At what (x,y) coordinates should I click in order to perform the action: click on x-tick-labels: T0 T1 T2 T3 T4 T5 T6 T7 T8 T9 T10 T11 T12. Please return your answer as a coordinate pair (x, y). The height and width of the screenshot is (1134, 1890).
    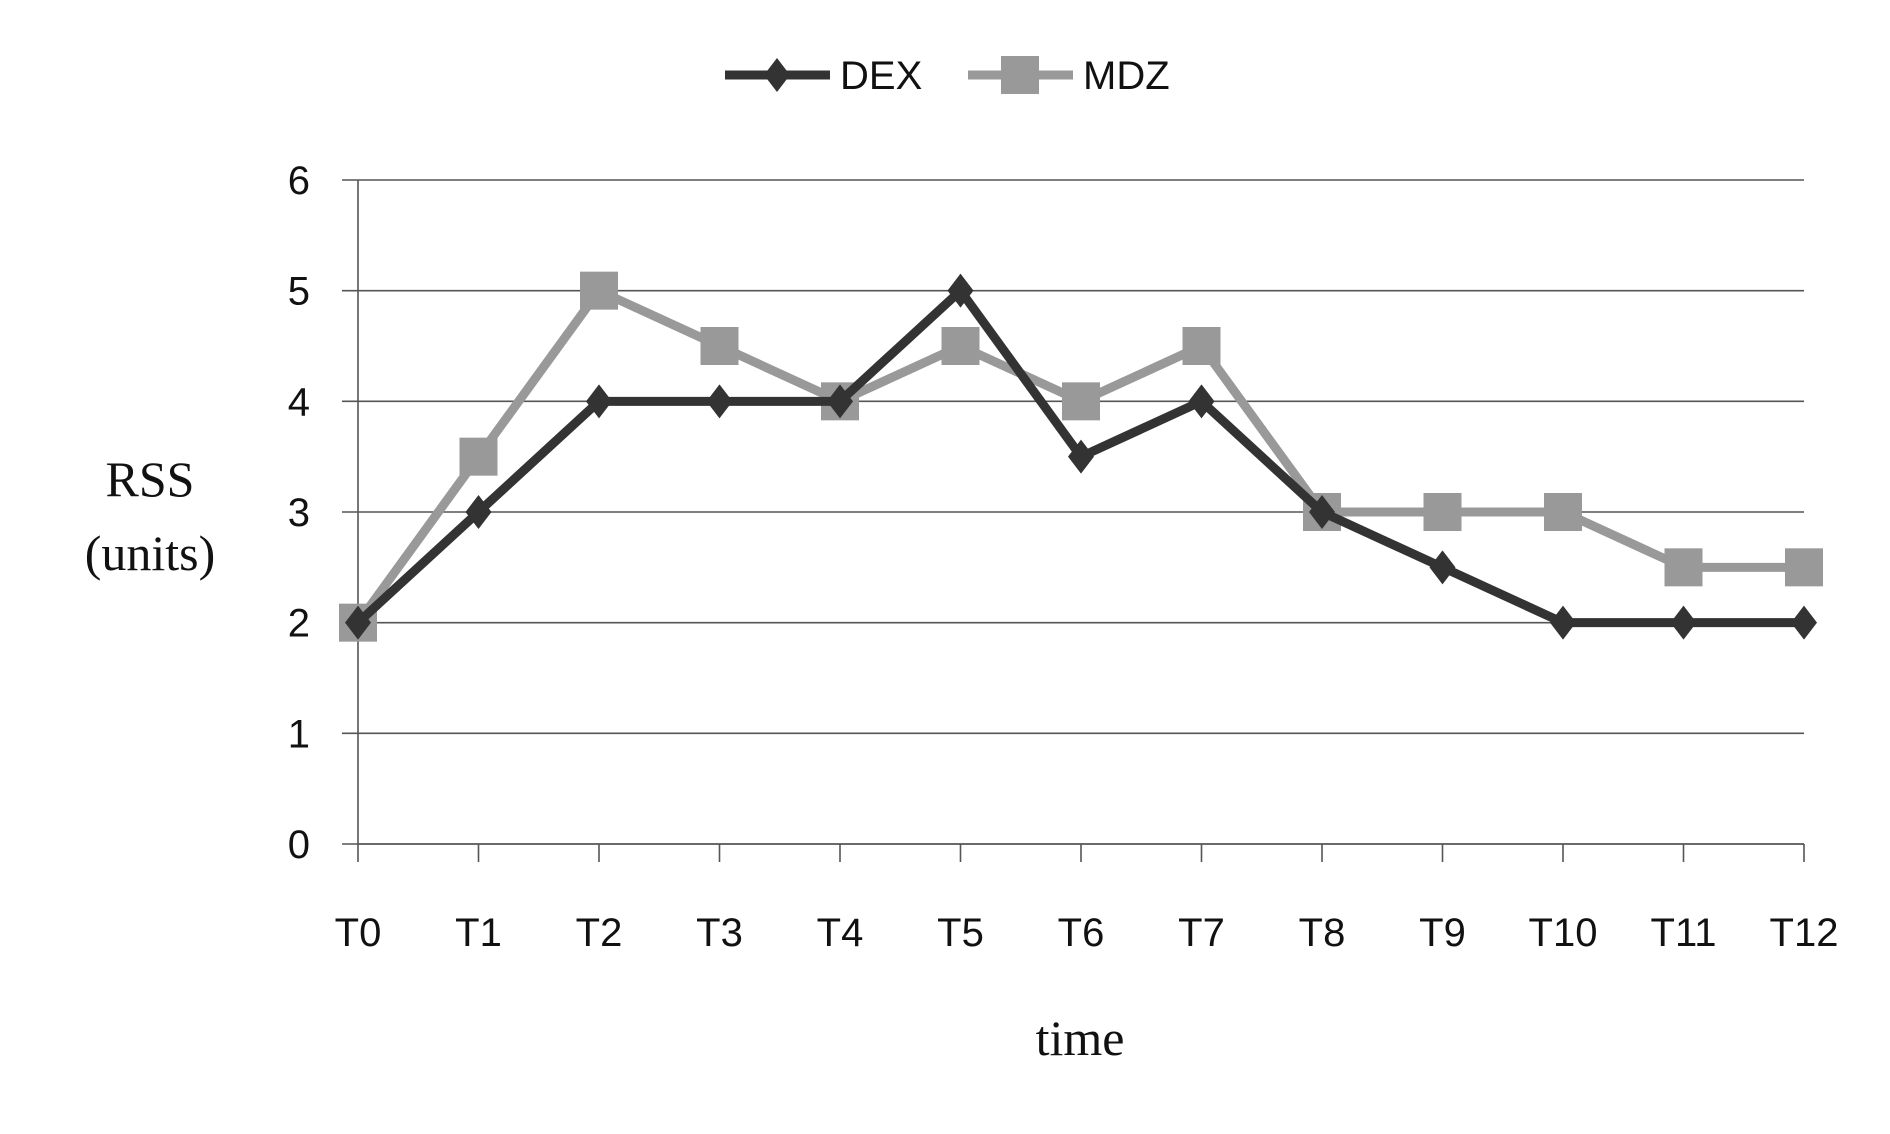
    Looking at the image, I should click on (1087, 933).